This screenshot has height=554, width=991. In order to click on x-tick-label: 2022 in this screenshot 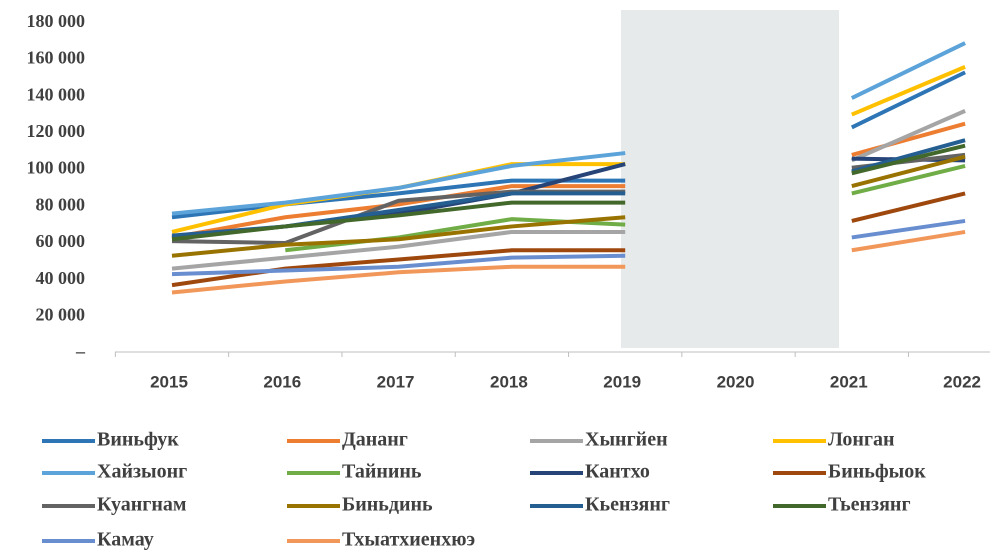, I will do `click(962, 381)`.